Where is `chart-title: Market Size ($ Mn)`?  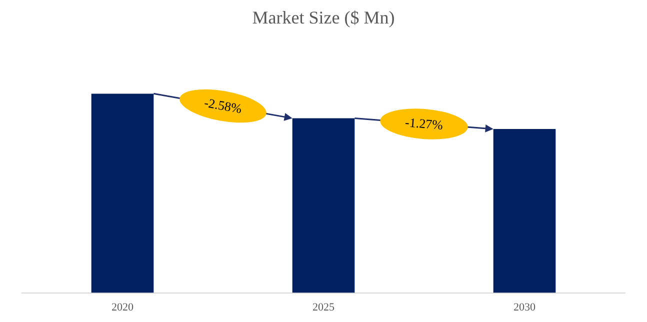 chart-title: Market Size ($ Mn) is located at coordinates (323, 18).